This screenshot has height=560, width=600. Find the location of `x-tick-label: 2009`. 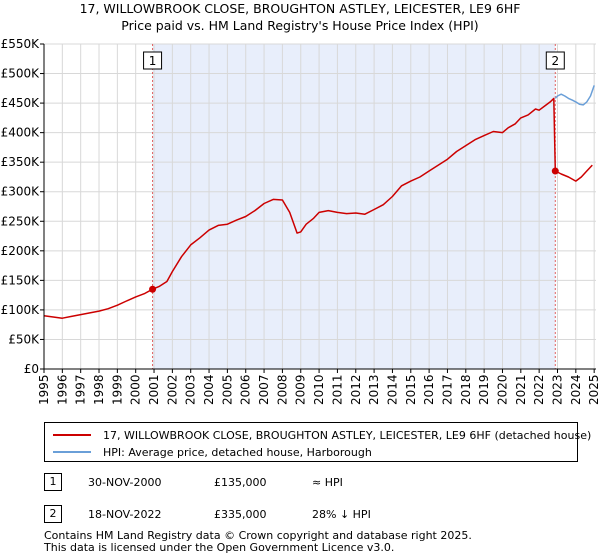

x-tick-label: 2009 is located at coordinates (301, 389).